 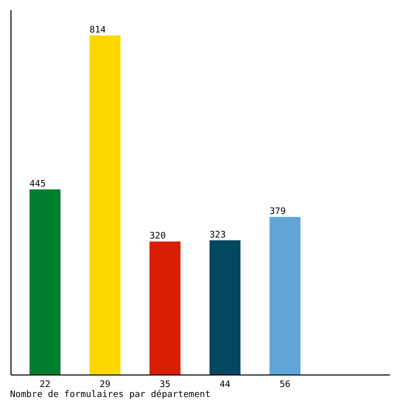 What do you see at coordinates (45, 385) in the screenshot?
I see `x-tick-label: 22` at bounding box center [45, 385].